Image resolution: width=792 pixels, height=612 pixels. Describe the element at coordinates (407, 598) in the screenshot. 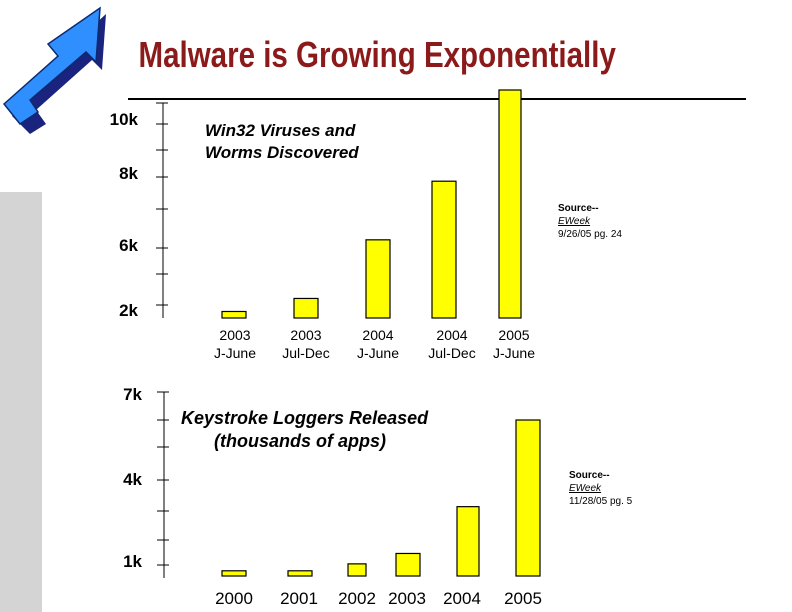

I see `x-tick-label: 2003` at that location.